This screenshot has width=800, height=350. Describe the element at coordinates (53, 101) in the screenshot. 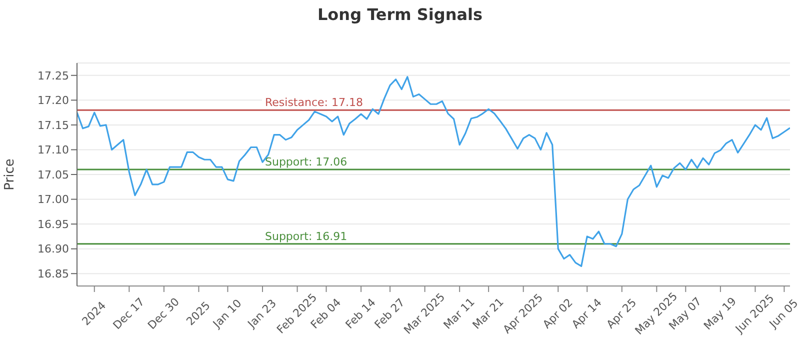

I see `y-tick-label: 17.20` at that location.